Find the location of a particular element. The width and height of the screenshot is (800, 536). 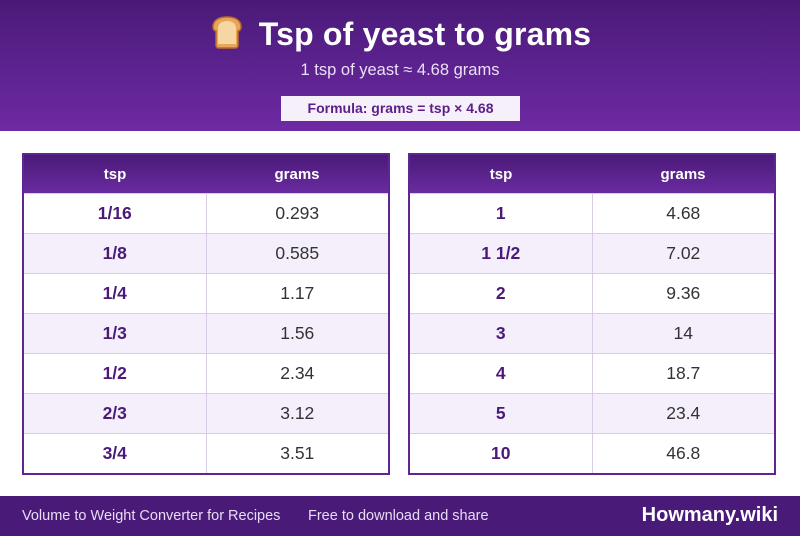

table-row: 1/8 0.585 is located at coordinates (206, 253).